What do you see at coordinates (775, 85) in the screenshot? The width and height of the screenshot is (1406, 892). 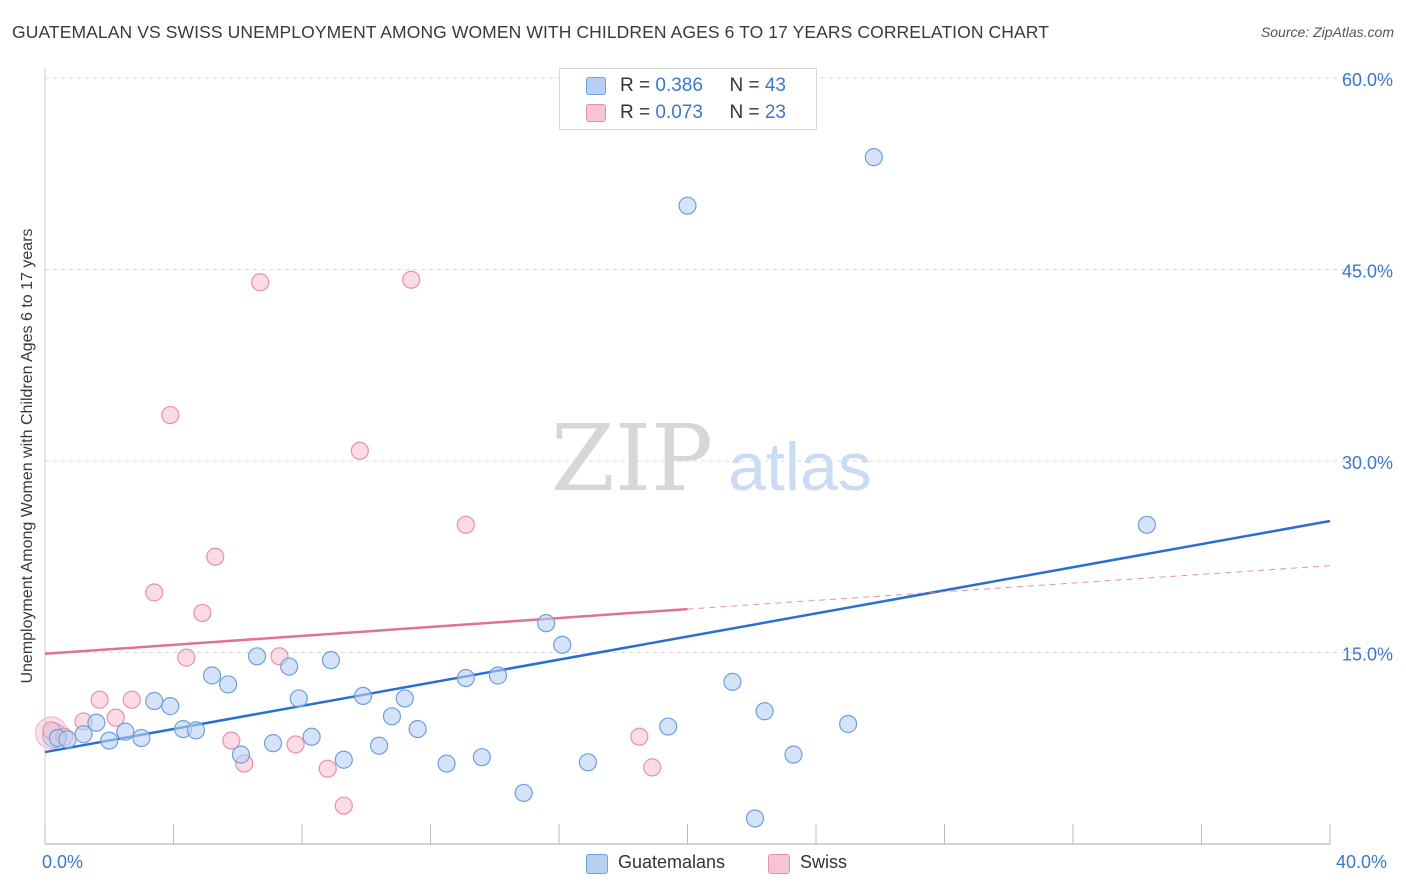 I see `n-value: 43` at bounding box center [775, 85].